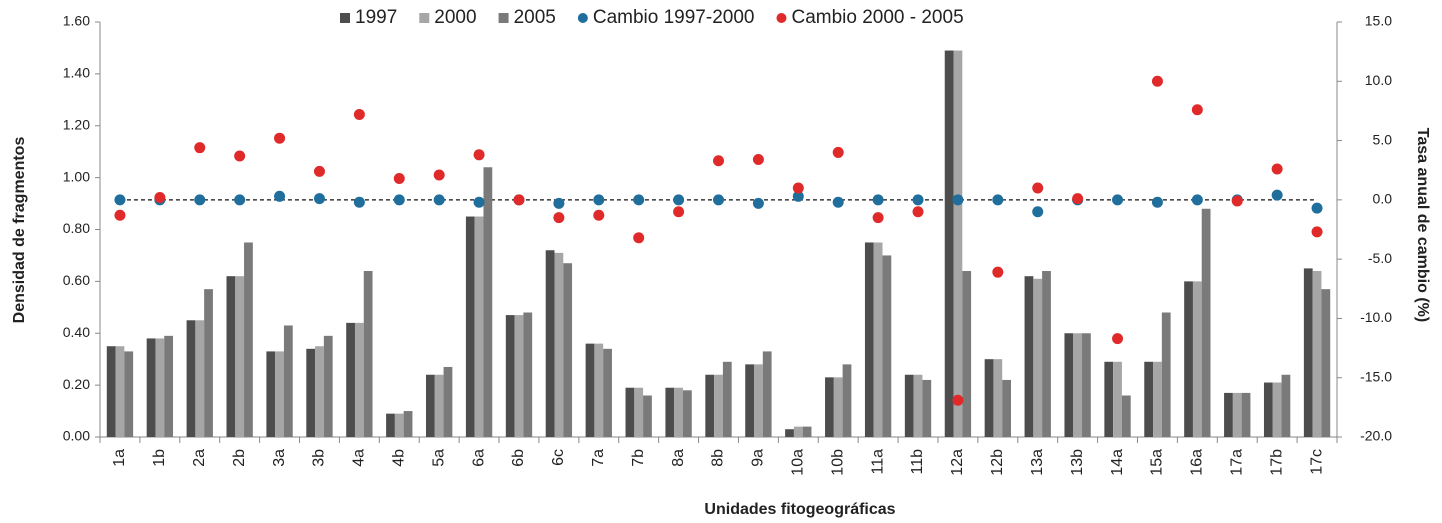  Describe the element at coordinates (582, 18) in the screenshot. I see `legend-swatch` at that location.